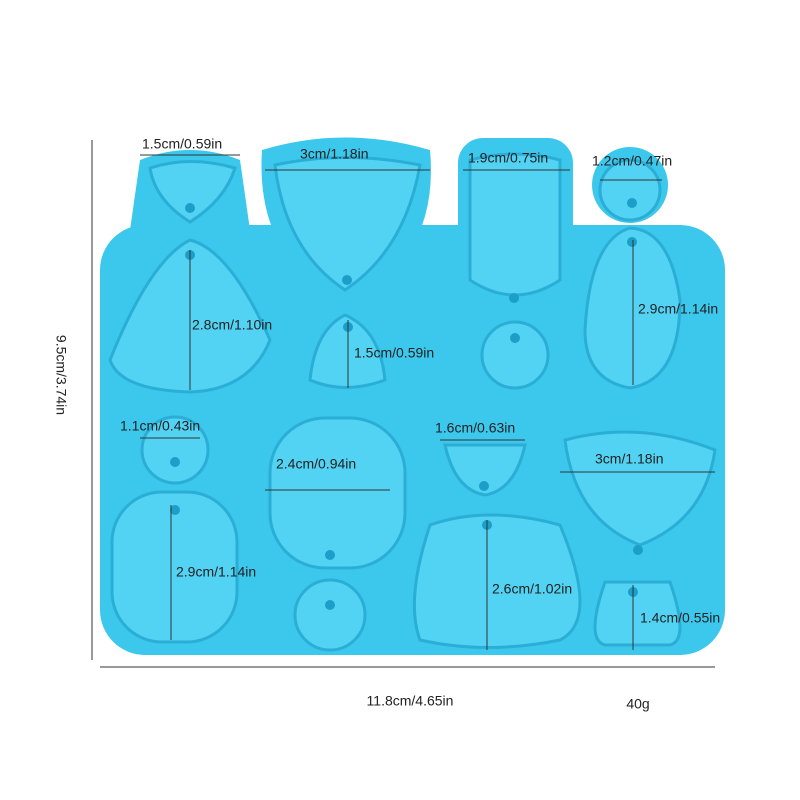 The width and height of the screenshot is (800, 800). What do you see at coordinates (532, 589) in the screenshot?
I see `dimension-label: 2.6cm/1.02in` at bounding box center [532, 589].